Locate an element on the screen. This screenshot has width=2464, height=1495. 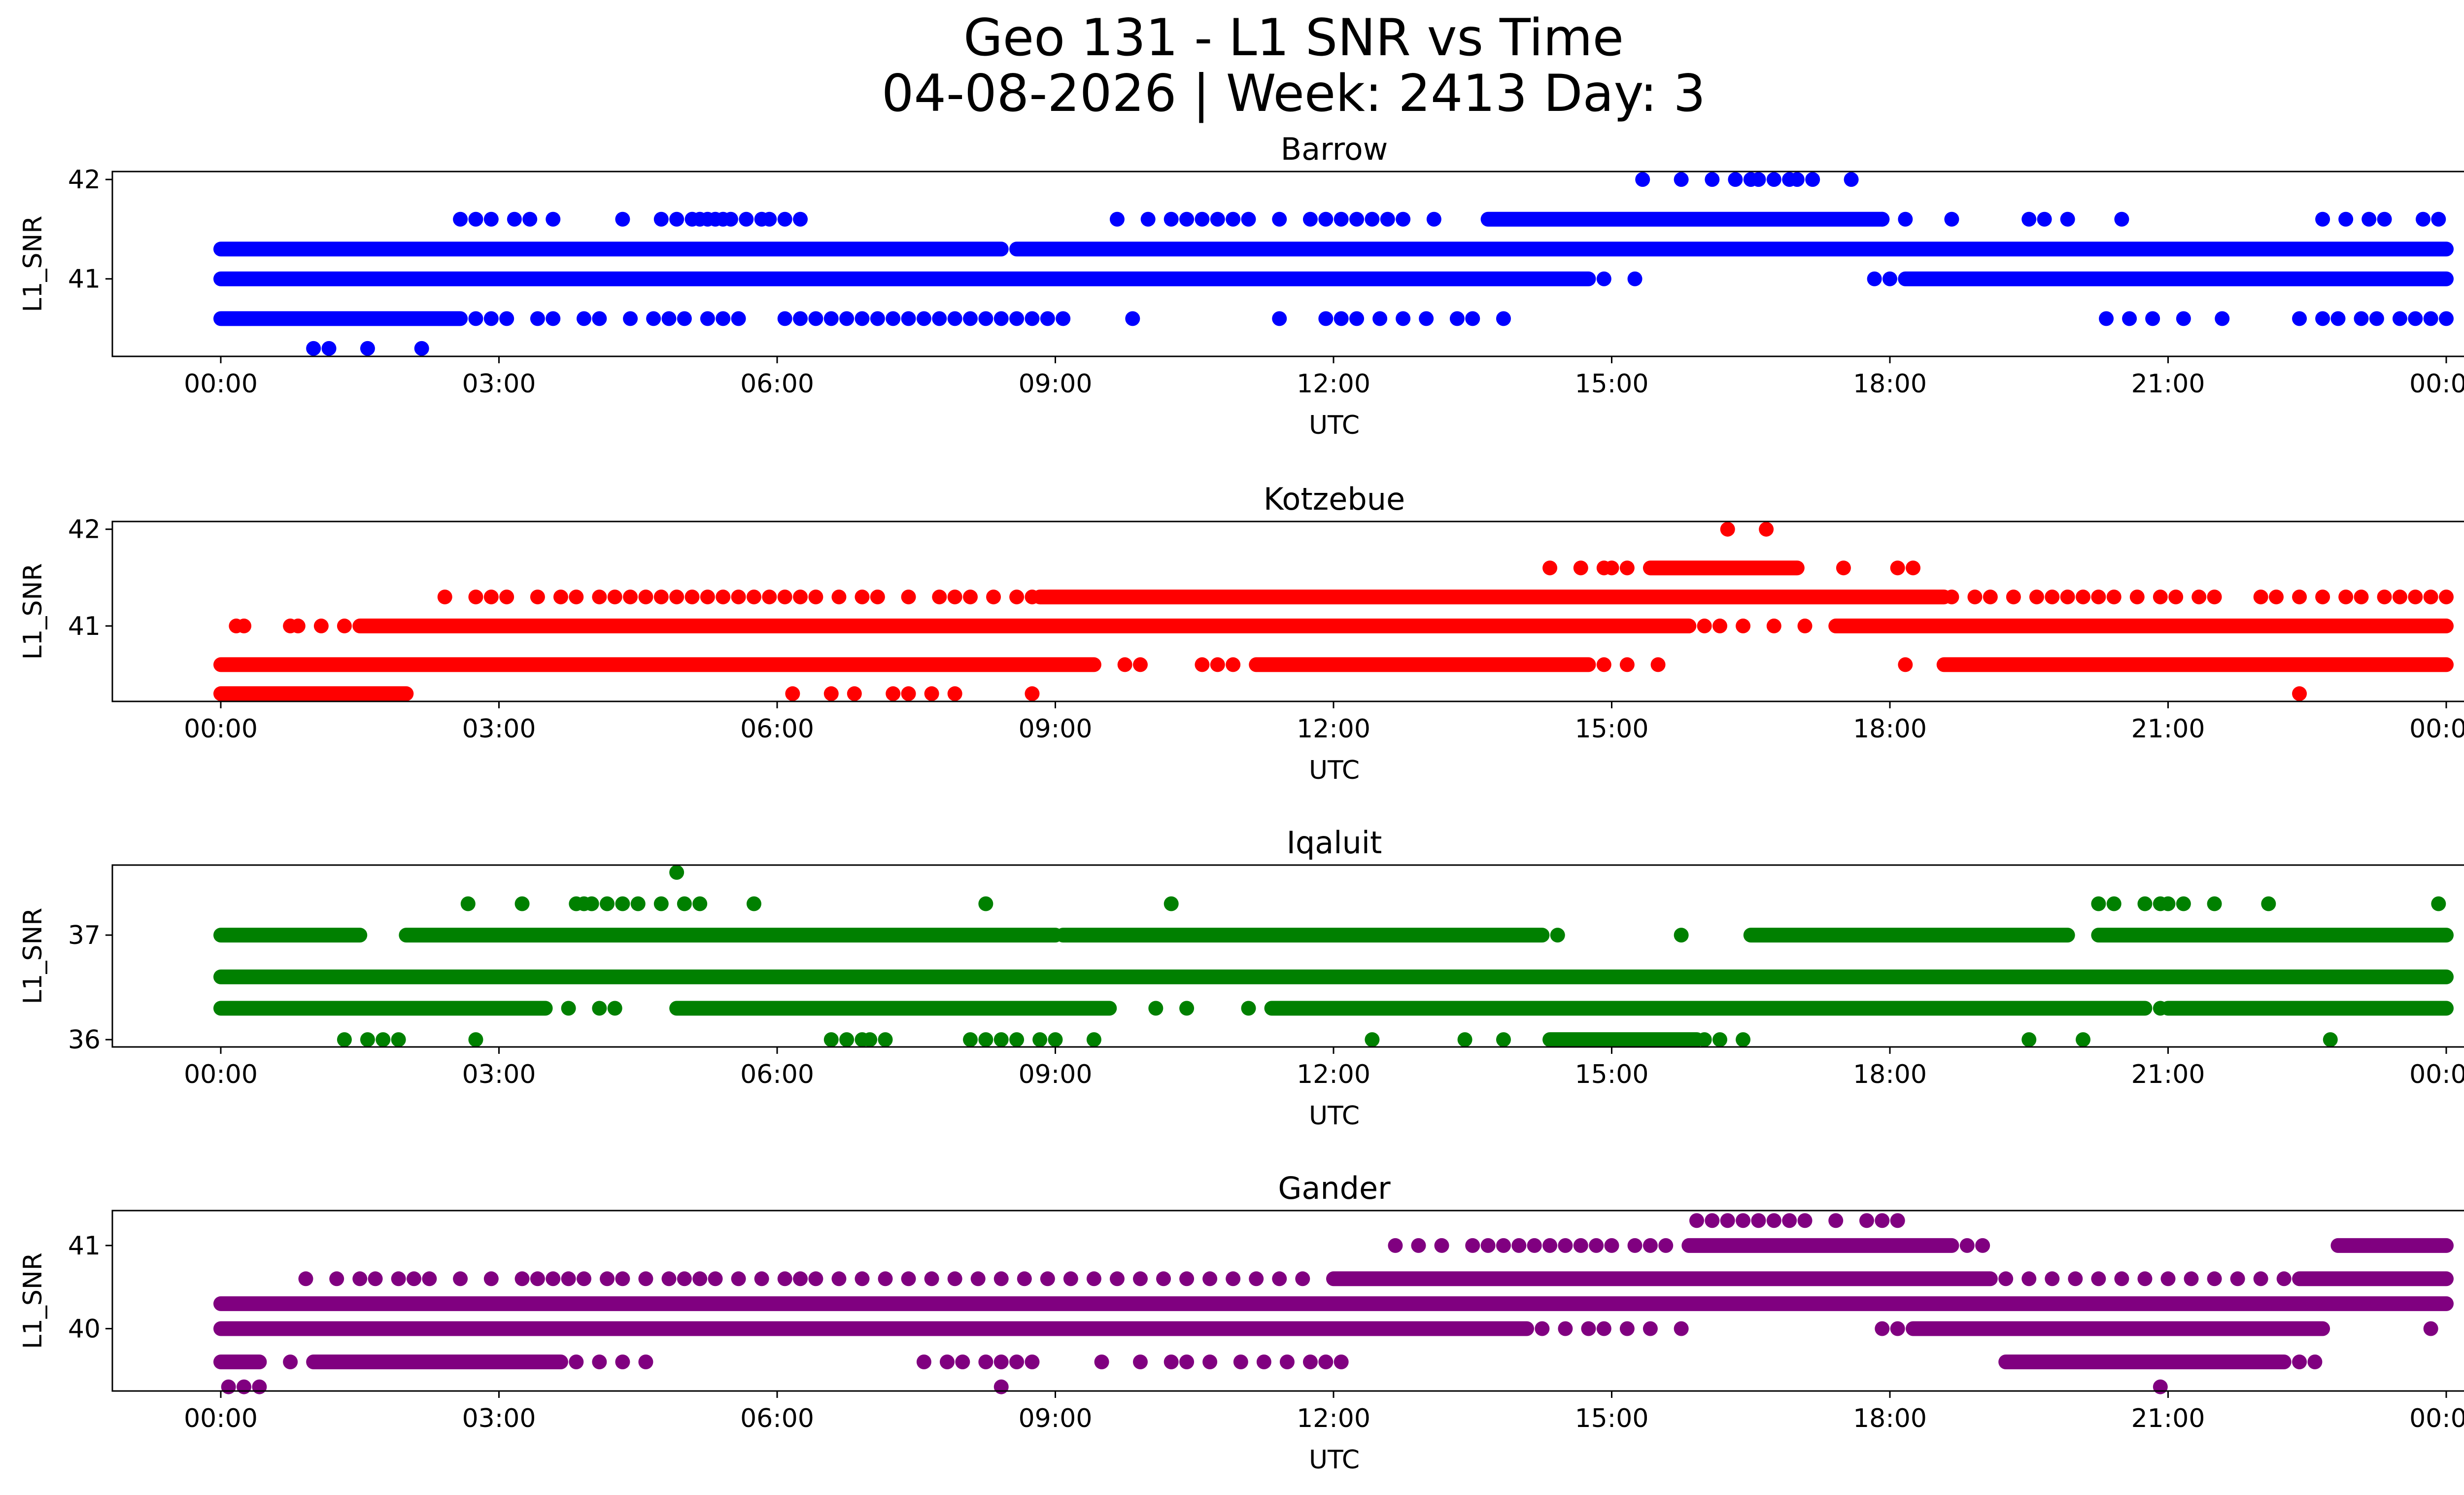
data-points is located at coordinates (1333, 611).